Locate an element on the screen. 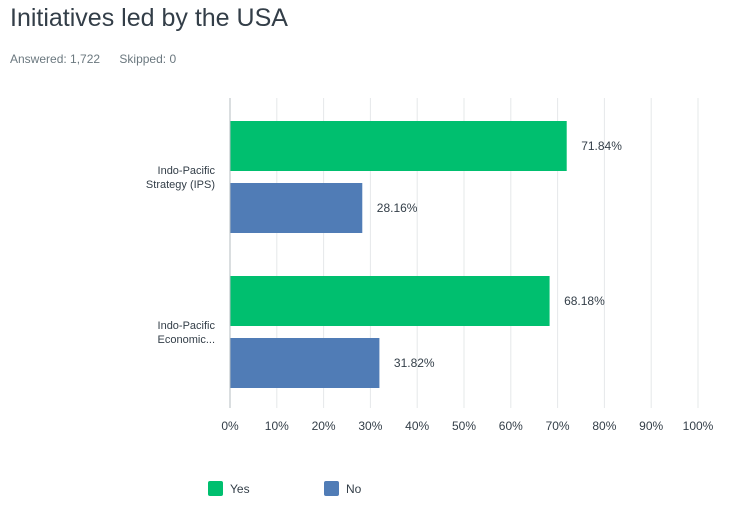 This screenshot has height=517, width=730. data-label: 31.82% is located at coordinates (414, 363).